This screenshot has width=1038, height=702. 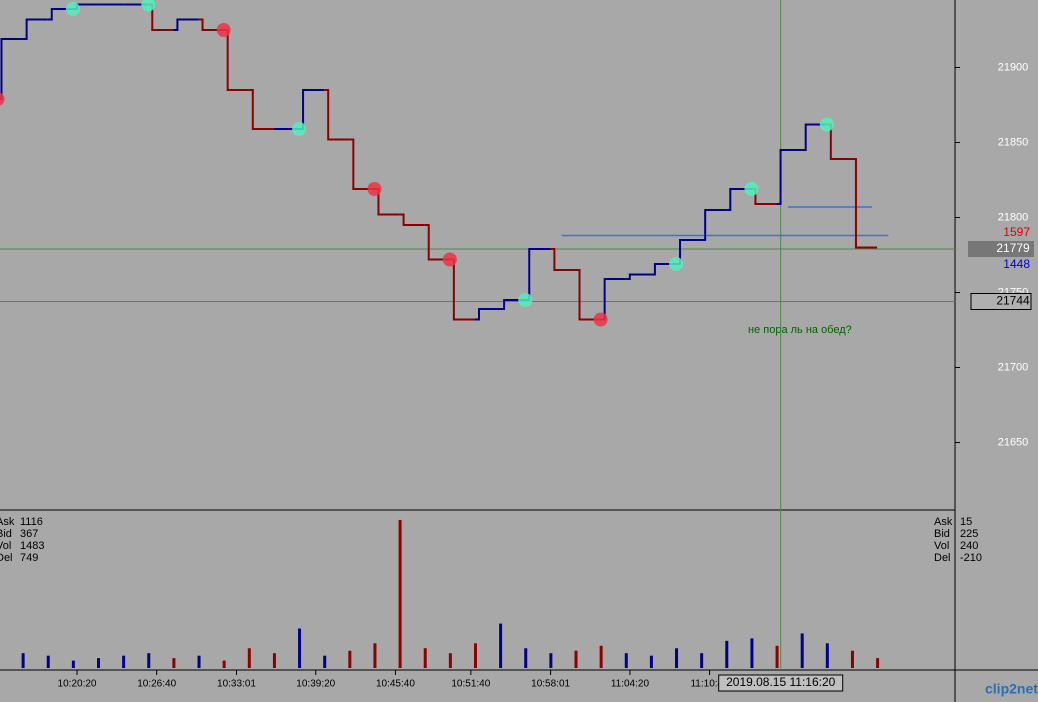 I want to click on last-price-tag, so click(x=1001, y=249).